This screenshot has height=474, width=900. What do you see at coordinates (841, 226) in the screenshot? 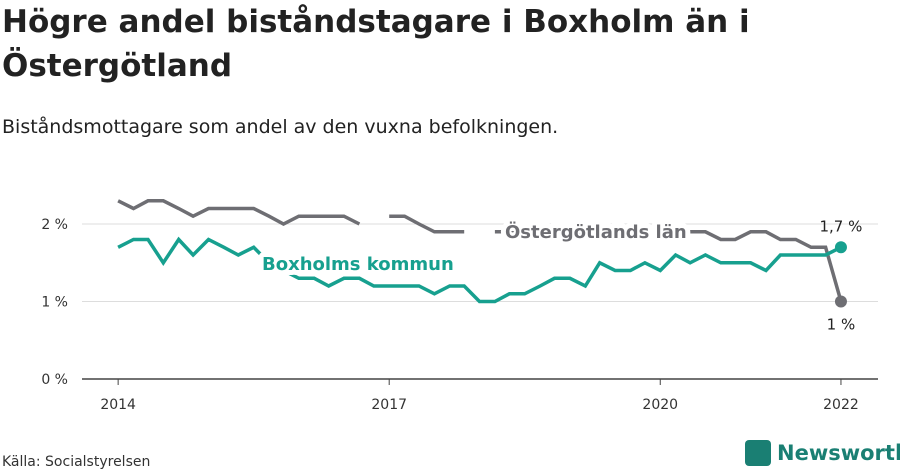
I see `value-label: 1,7 %` at bounding box center [841, 226].